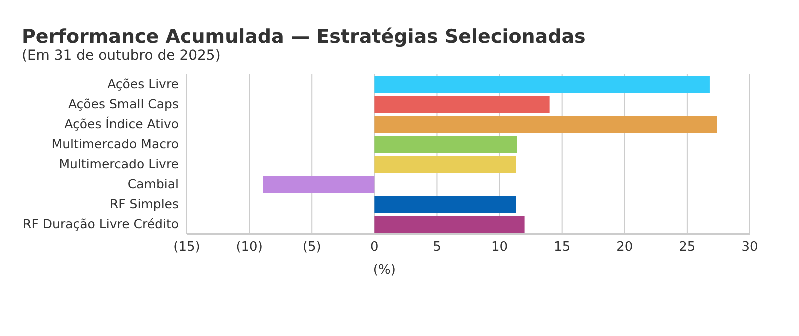 The image size is (799, 336). I want to click on y-tick-label: Cambial, so click(153, 184).